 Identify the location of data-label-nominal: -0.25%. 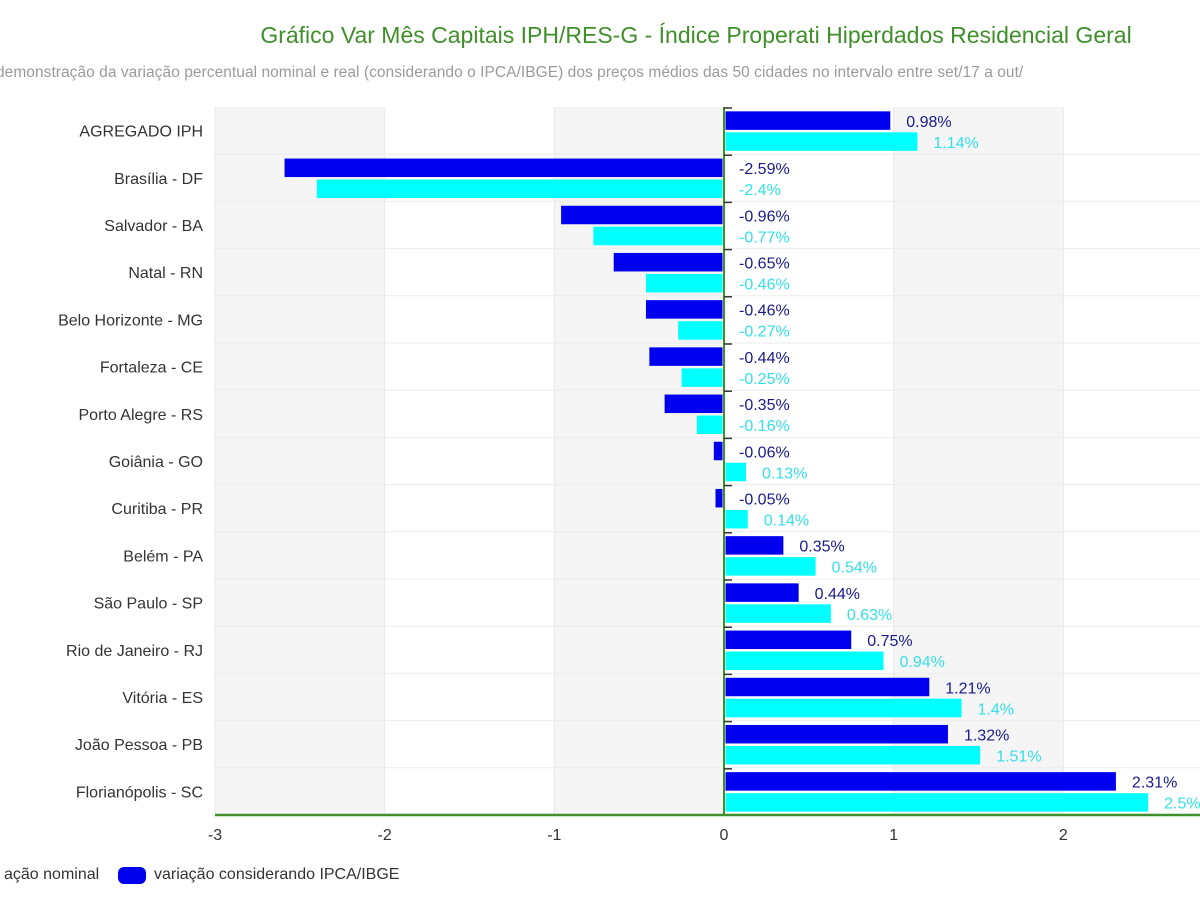
(764, 379).